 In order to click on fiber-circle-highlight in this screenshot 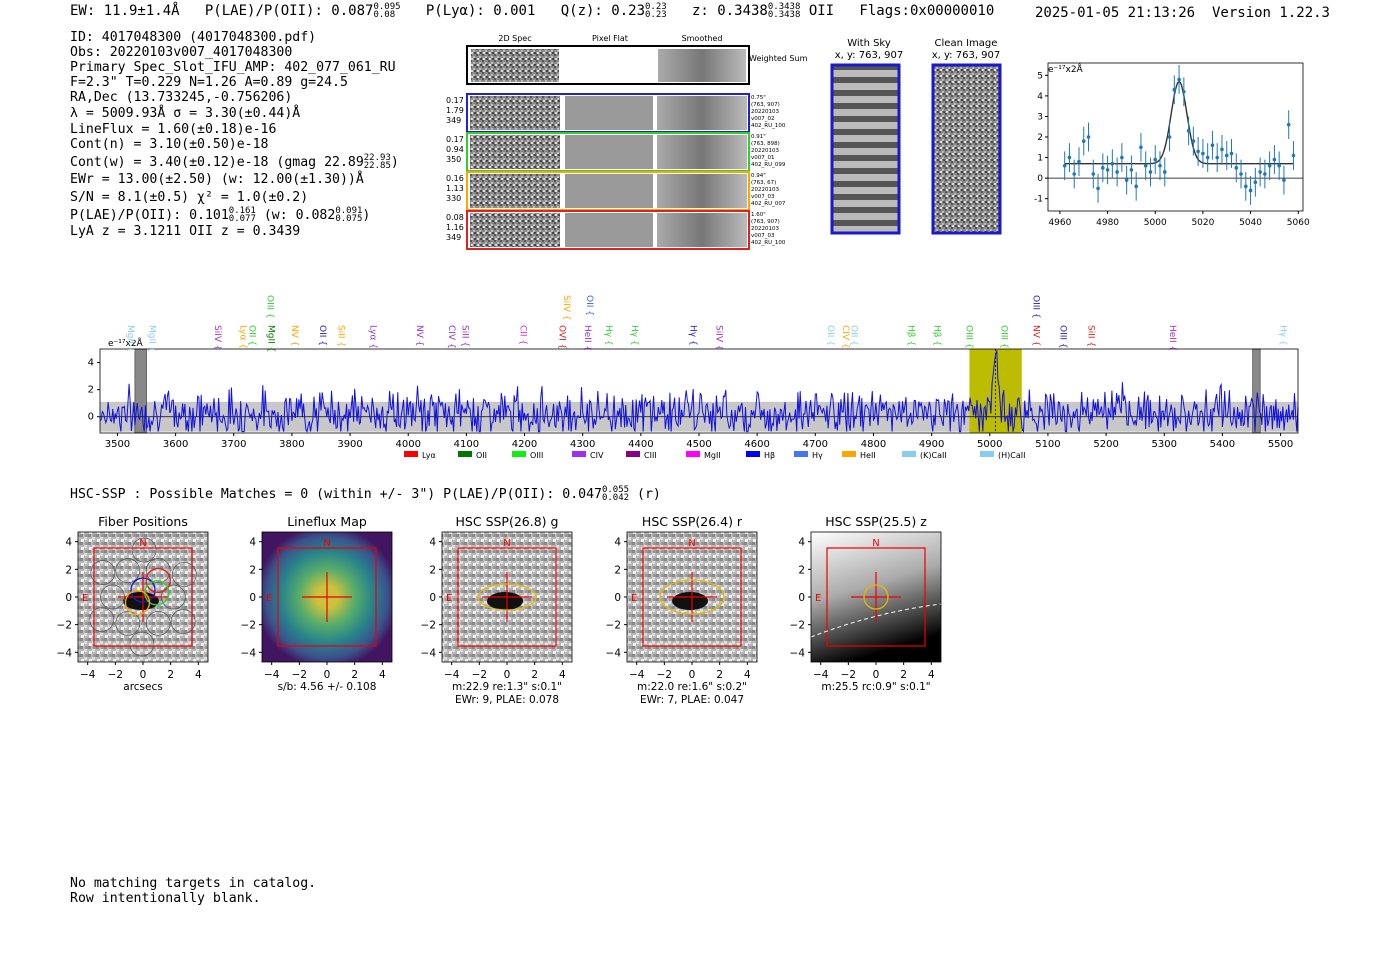, I will do `click(137, 602)`.